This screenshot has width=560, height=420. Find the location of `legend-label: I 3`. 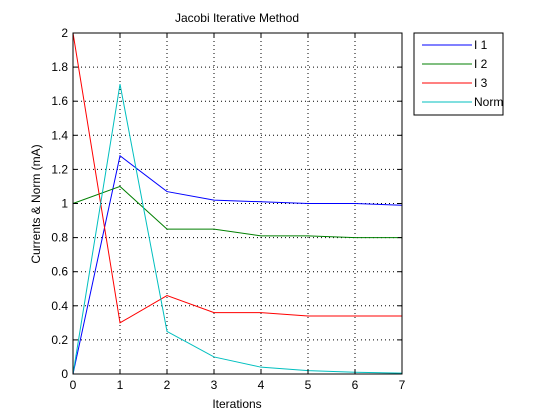

legend-label: I 3 is located at coordinates (481, 83).